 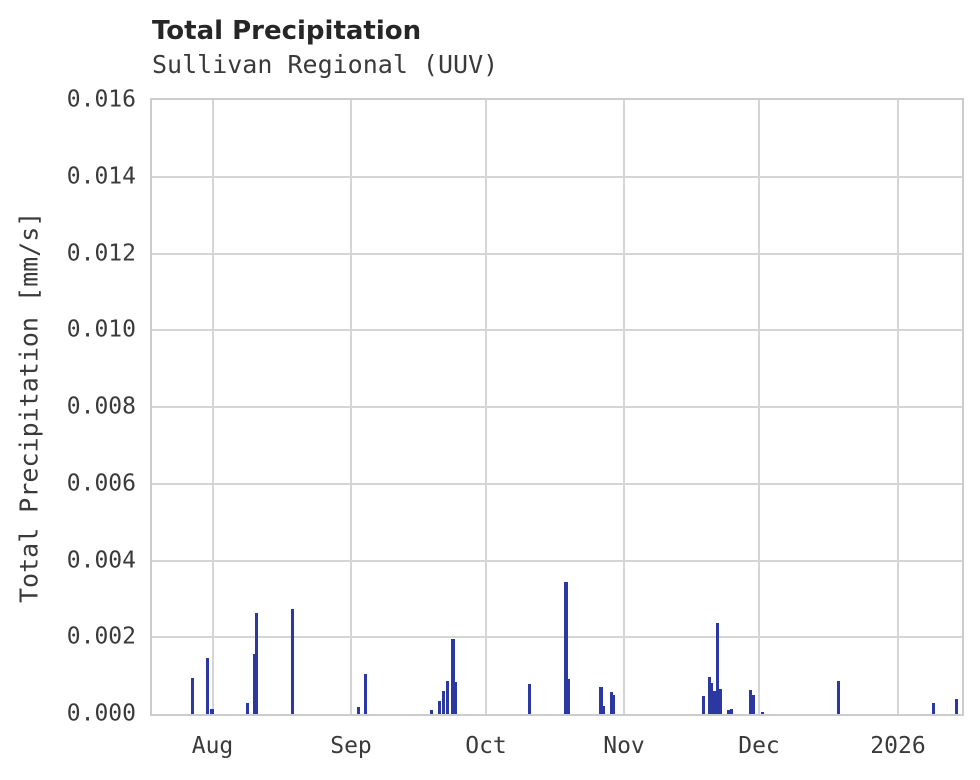 I want to click on y-tick-label: 0.008, so click(x=101, y=406).